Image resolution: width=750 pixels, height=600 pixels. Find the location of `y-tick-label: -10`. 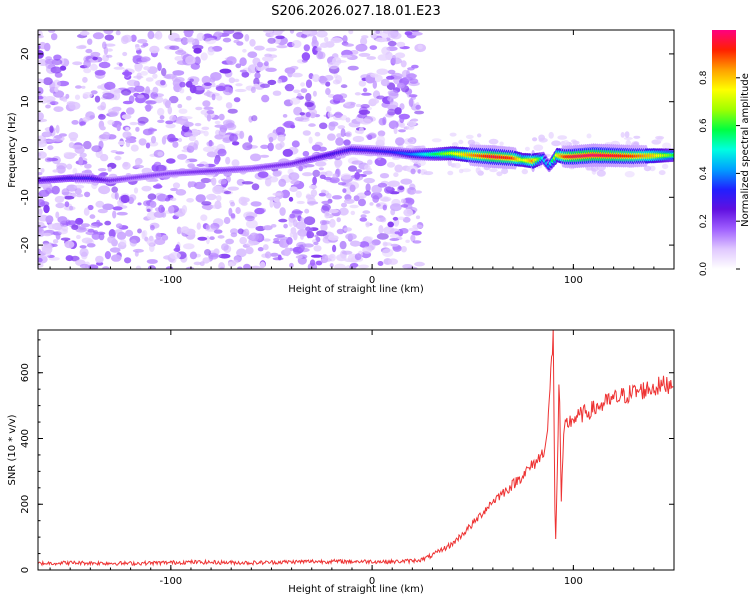

y-tick-label: -10 is located at coordinates (25, 197).